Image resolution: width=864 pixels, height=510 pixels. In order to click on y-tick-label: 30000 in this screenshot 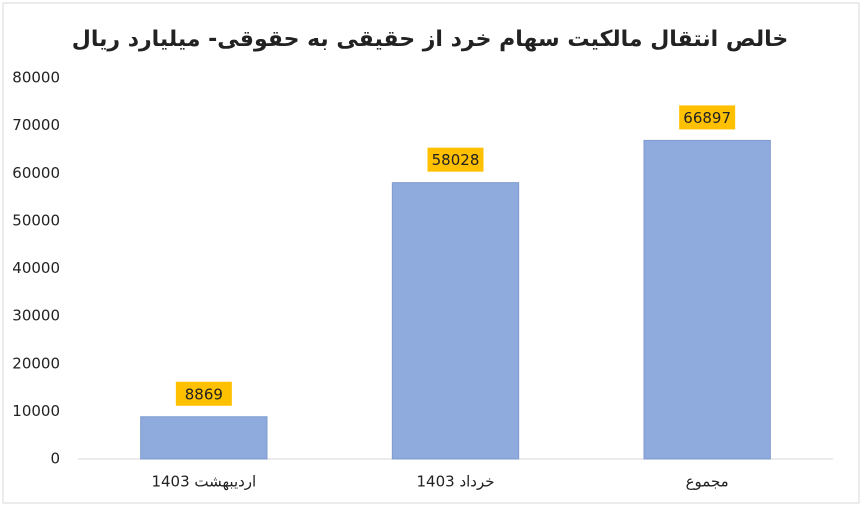, I will do `click(36, 316)`.